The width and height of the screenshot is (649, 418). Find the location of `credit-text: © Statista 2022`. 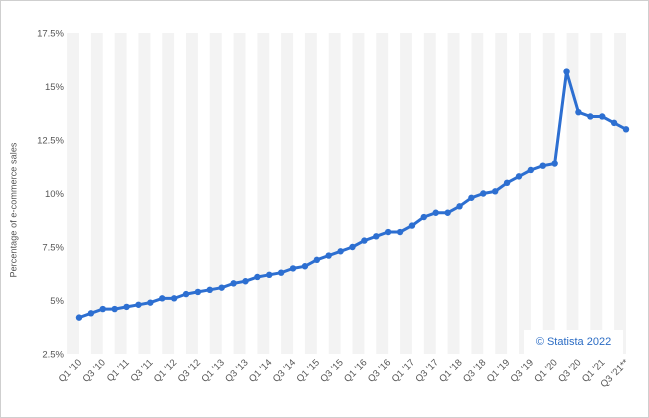

credit-text: © Statista 2022 is located at coordinates (573, 342).